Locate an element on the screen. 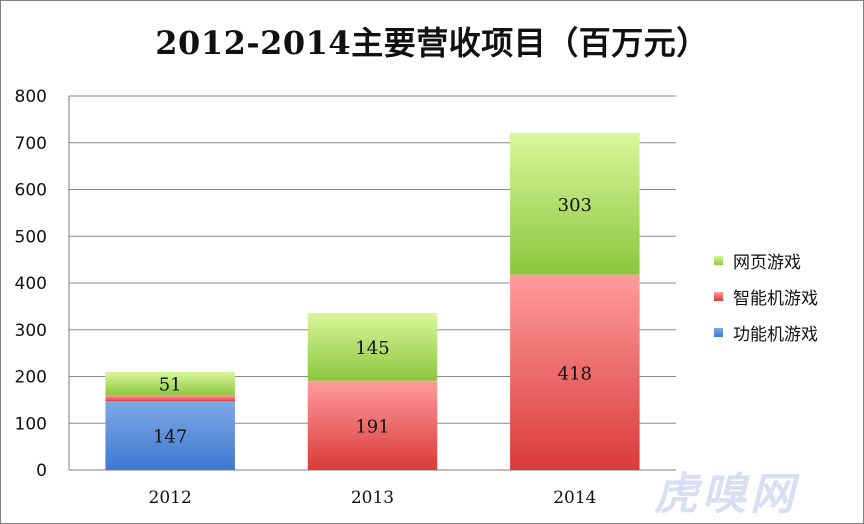 Image resolution: width=864 pixels, height=524 pixels. watermark: 虎嗅网 is located at coordinates (726, 494).